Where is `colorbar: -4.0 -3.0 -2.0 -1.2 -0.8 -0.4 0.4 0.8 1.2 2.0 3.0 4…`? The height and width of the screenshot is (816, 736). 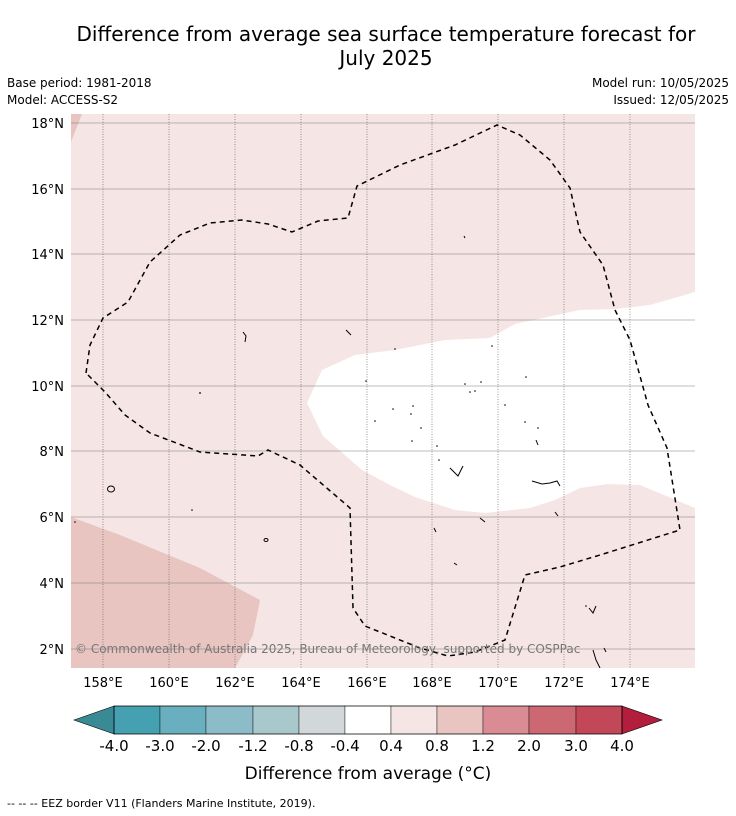 colorbar: -4.0 -3.0 -2.0 -1.2 -0.8 -0.4 0.4 0.8 1.2 2.0 3.0 4… is located at coordinates (368, 730).